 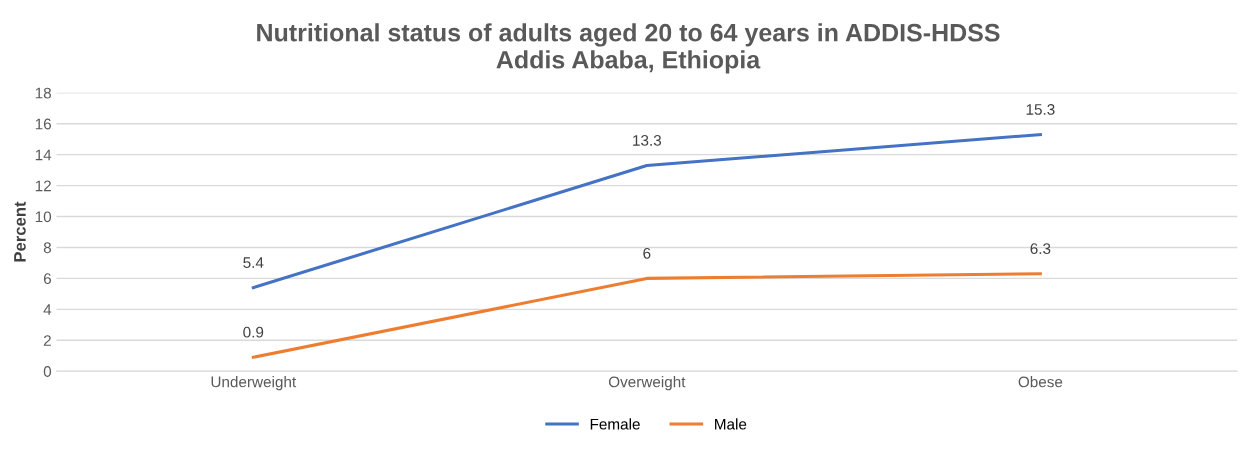 What do you see at coordinates (43, 186) in the screenshot?
I see `y-tick-label: 12` at bounding box center [43, 186].